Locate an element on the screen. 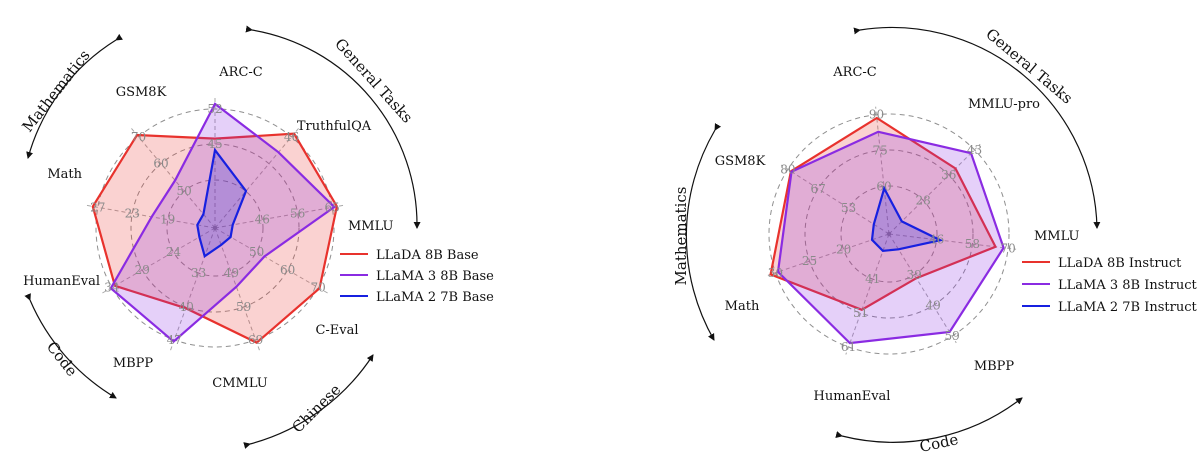 This screenshot has width=1200, height=476. right-tick-mmlu-pro-3: 43 is located at coordinates (974, 150).